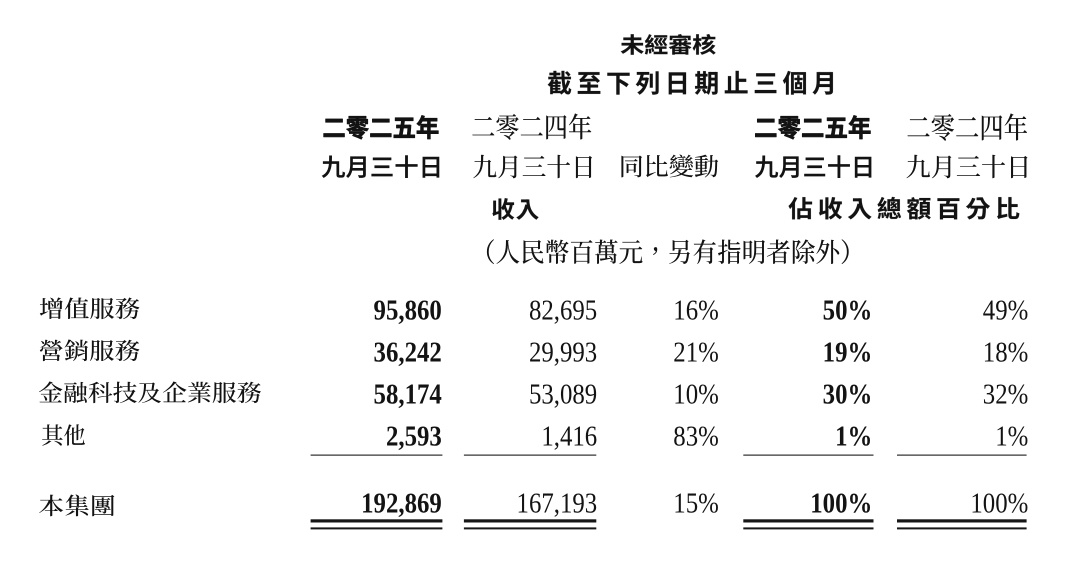 The height and width of the screenshot is (581, 1080). What do you see at coordinates (557, 503) in the screenshot?
I see `svg-text: 167,193` at bounding box center [557, 503].